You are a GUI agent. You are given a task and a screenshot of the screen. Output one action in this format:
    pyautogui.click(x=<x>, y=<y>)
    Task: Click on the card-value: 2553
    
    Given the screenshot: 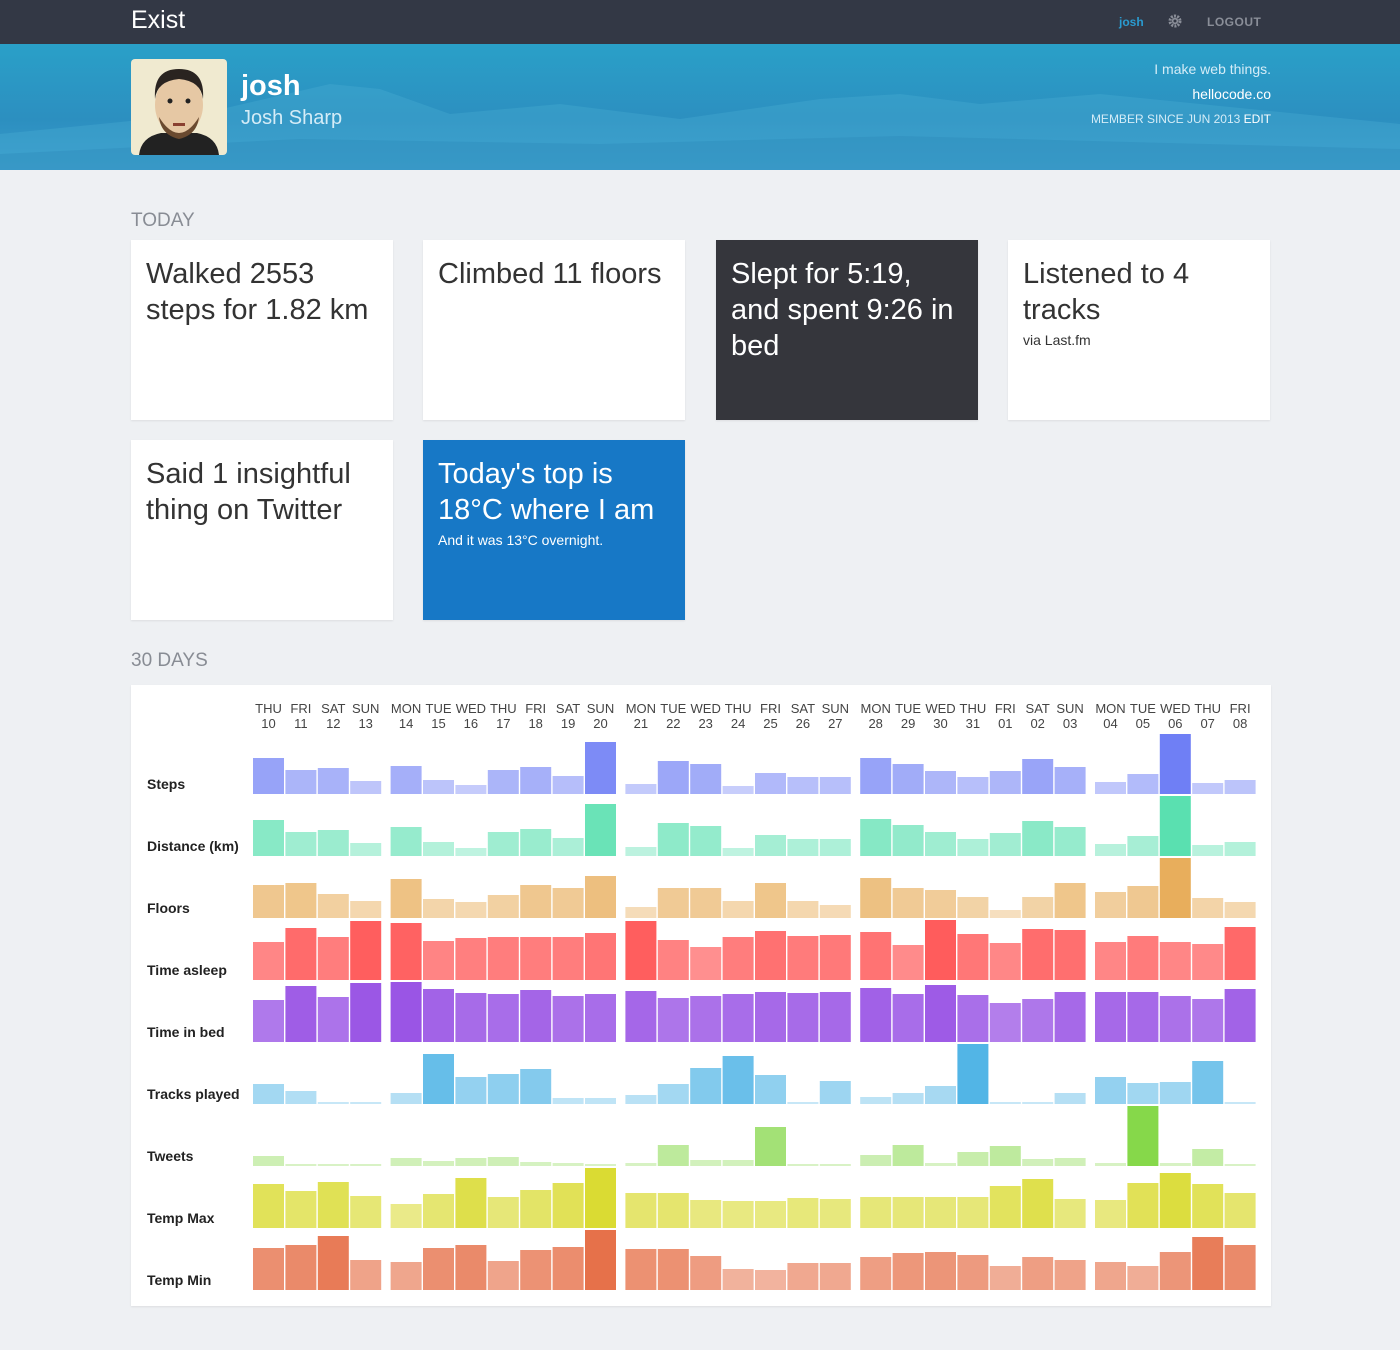 What is the action you would take?
    pyautogui.click(x=282, y=274)
    